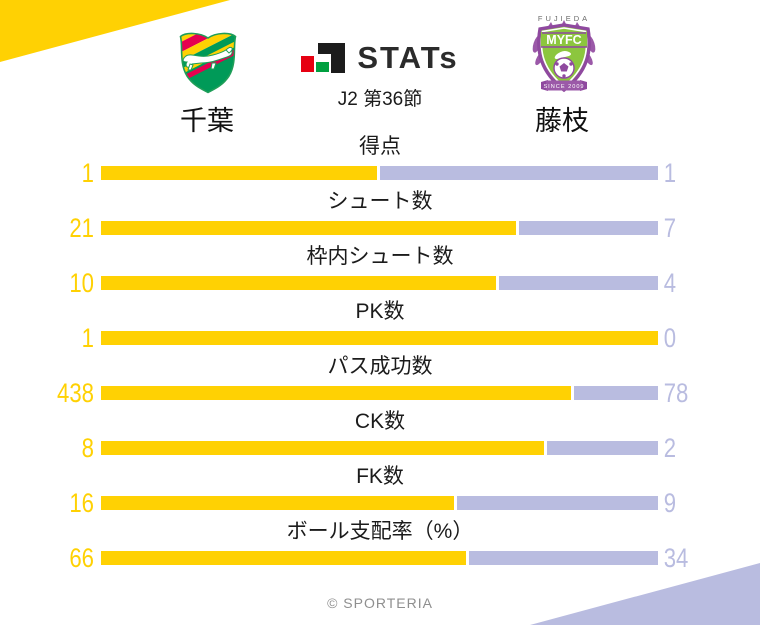 This screenshot has width=760, height=625. Describe the element at coordinates (408, 57) in the screenshot. I see `j-stats-wordmark: STATs` at that location.